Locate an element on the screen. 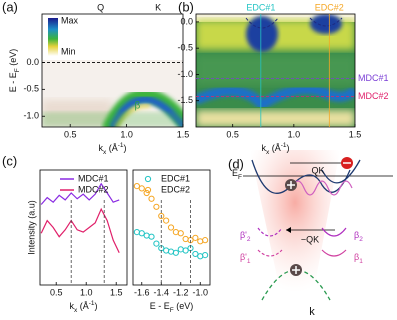 The width and height of the screenshot is (397, 320). series-line is located at coordinates (80, 230).